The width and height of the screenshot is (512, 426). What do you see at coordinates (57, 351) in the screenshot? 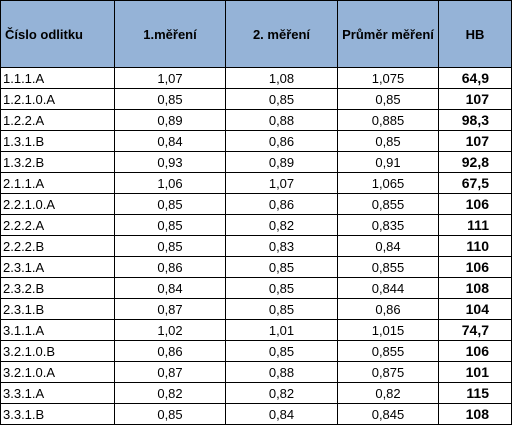
I see `cell-casting-number: 3.2.1.0.B` at bounding box center [57, 351].